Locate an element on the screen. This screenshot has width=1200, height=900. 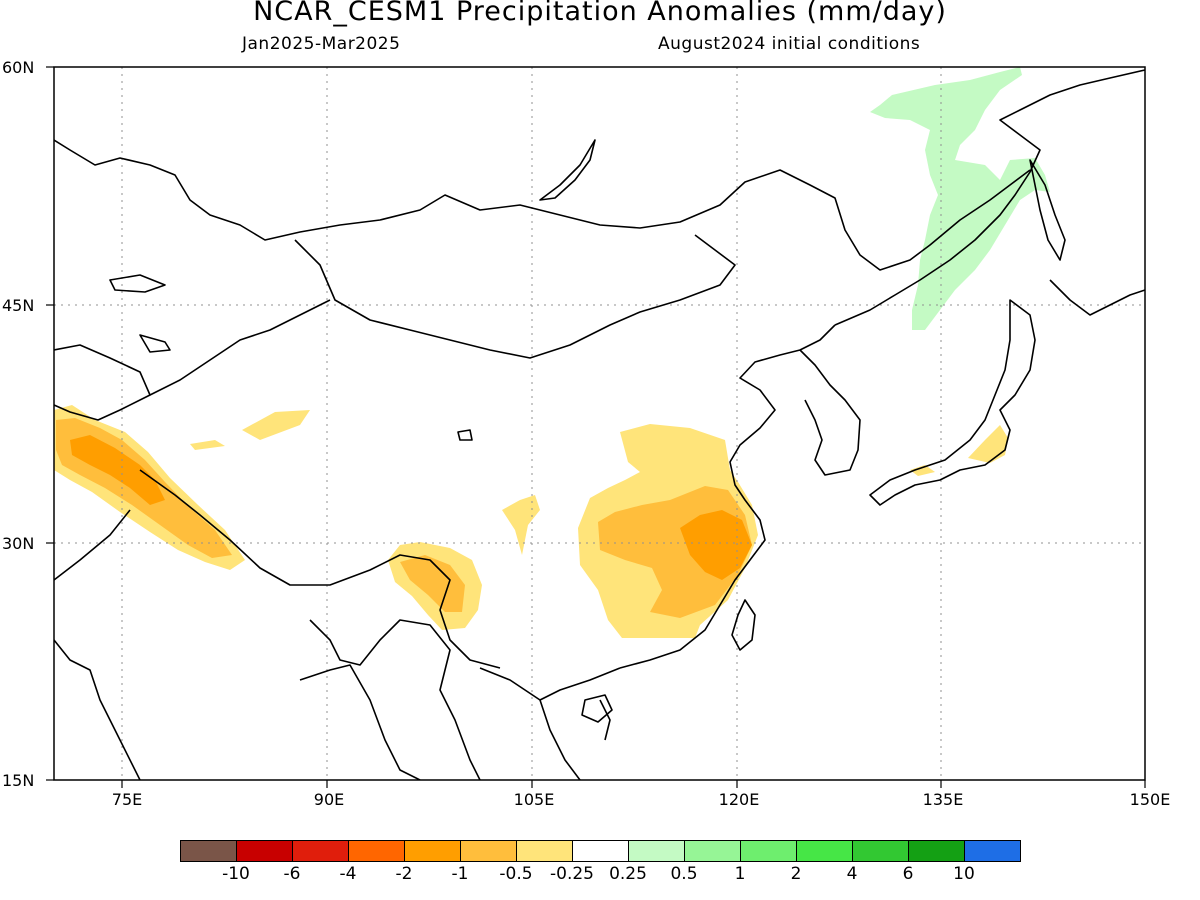
colorbar-label: 0.25 is located at coordinates (628, 874).